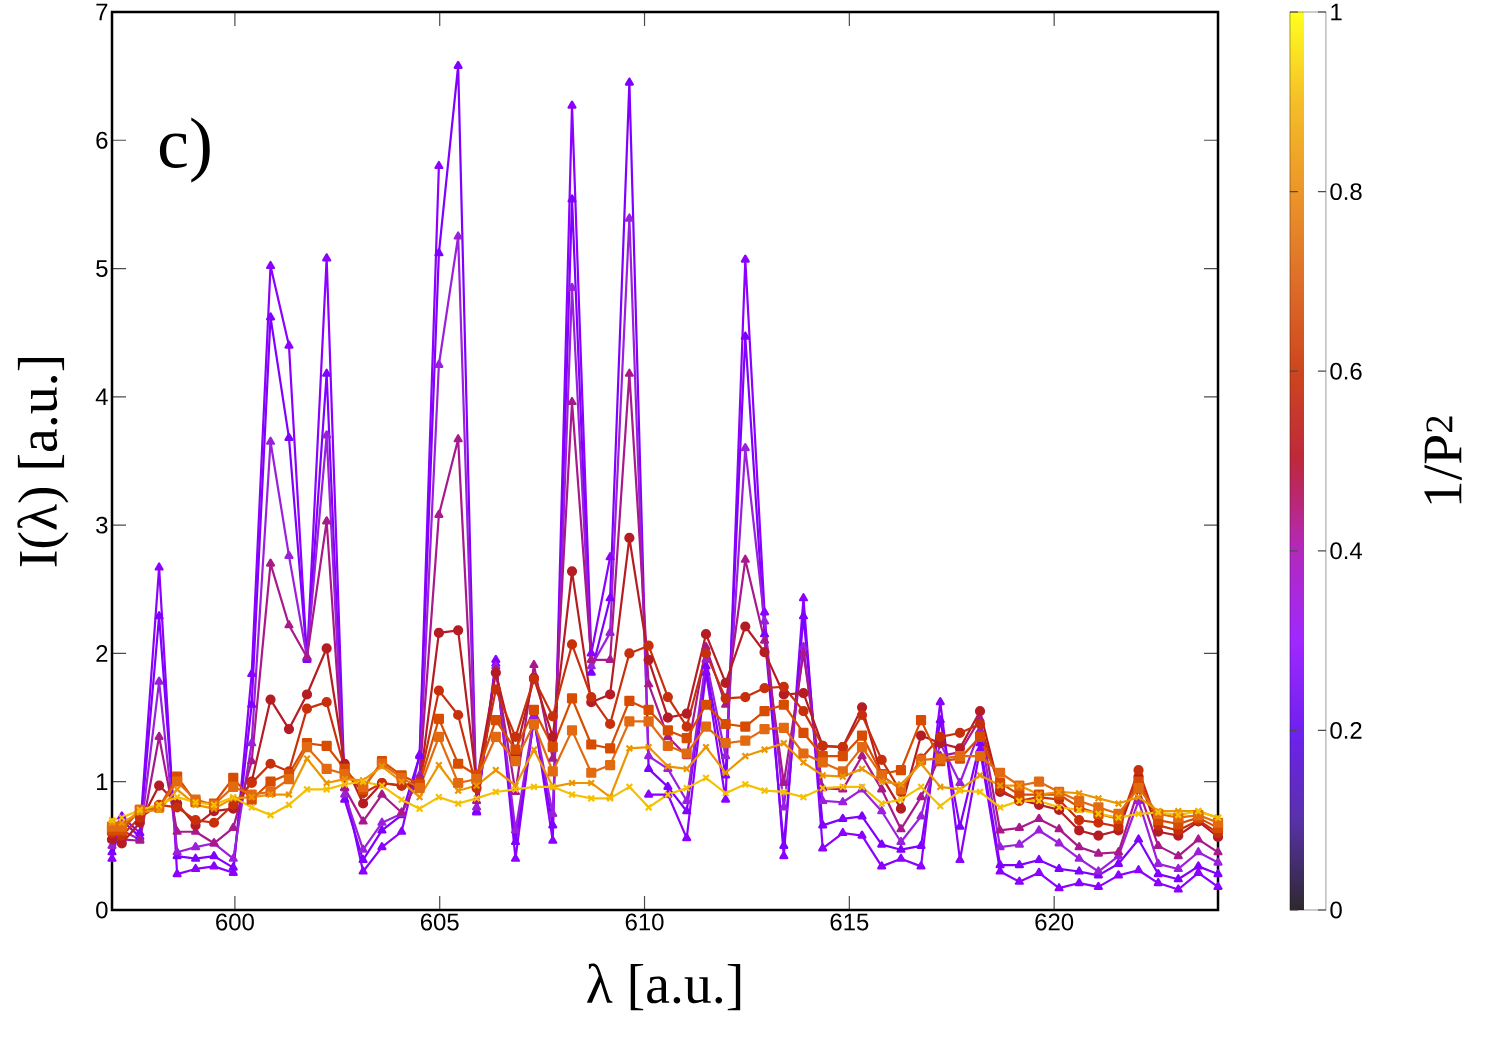 This screenshot has height=1050, width=1498. What do you see at coordinates (102, 140) in the screenshot?
I see `y-tick-label: 6` at bounding box center [102, 140].